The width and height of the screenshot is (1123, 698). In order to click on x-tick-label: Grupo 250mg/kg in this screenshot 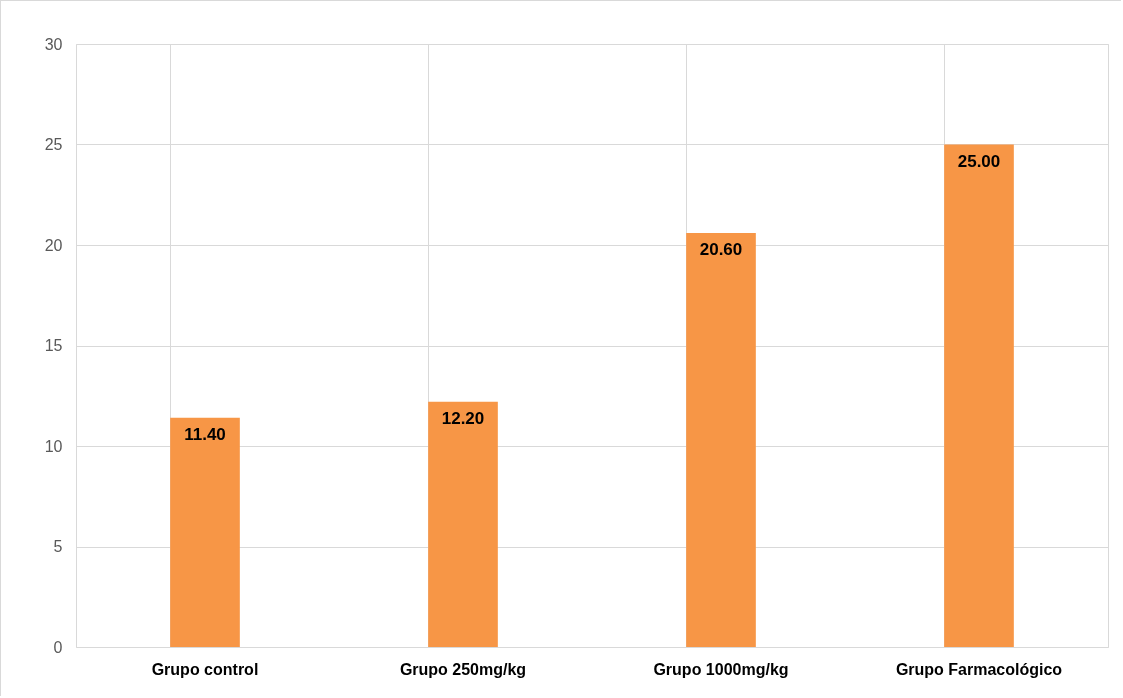, I will do `click(463, 669)`.